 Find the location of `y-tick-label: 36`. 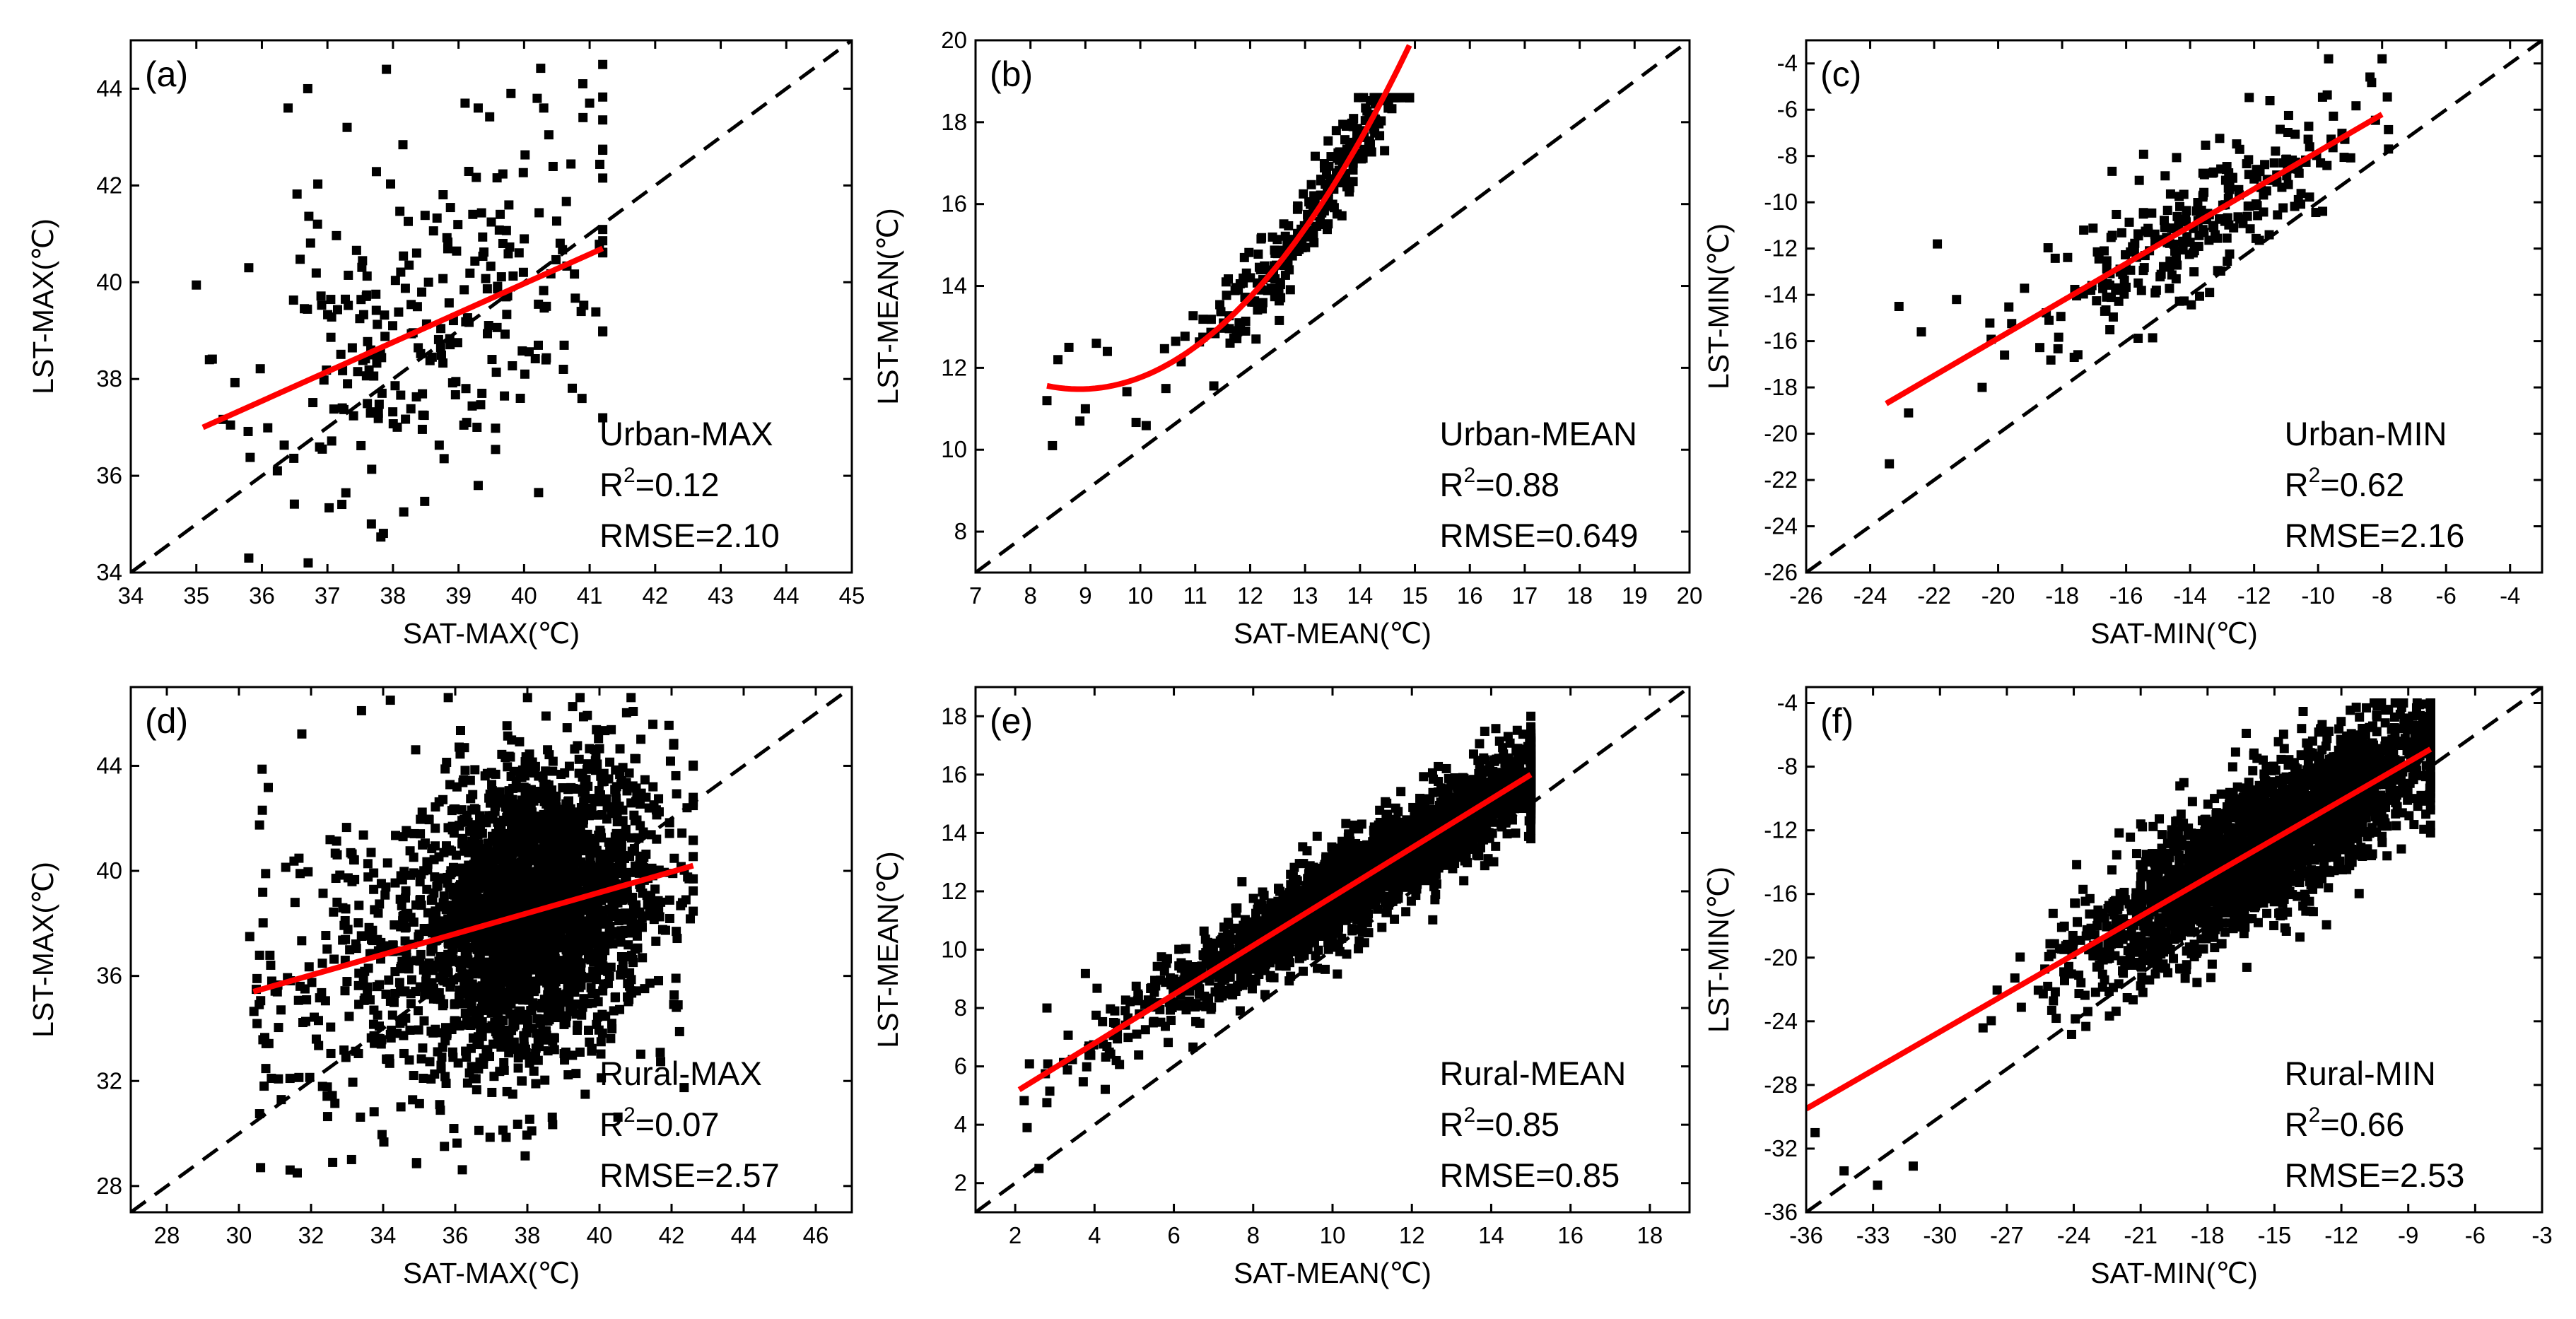

y-tick-label: 36 is located at coordinates (109, 475).